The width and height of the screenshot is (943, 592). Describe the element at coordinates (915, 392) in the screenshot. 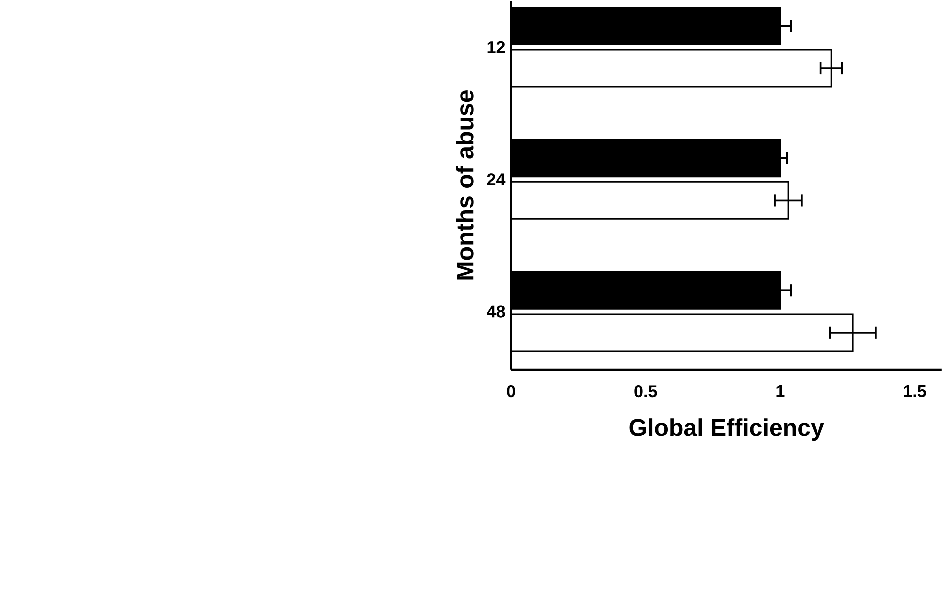

I see `x-tick-label: 1.5` at that location.